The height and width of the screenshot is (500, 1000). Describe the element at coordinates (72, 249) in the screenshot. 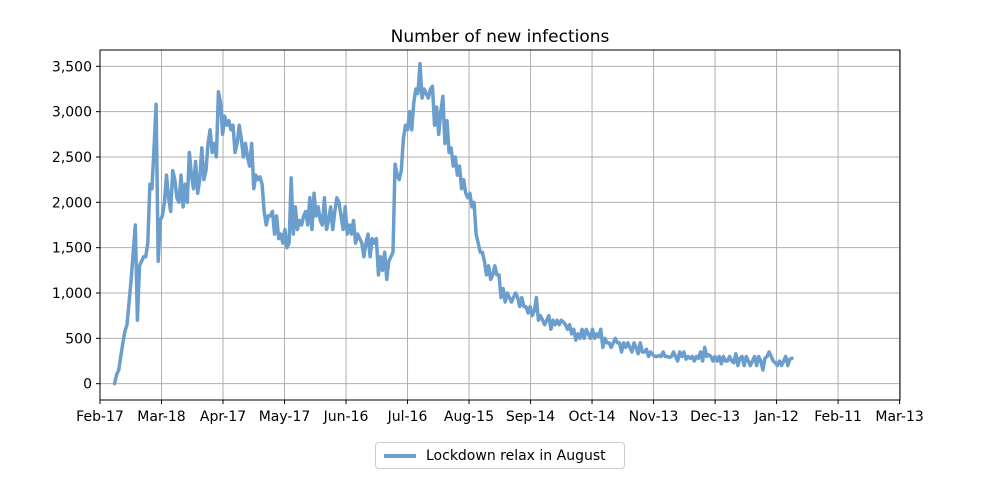

I see `y-tick-label: 1,500` at that location.